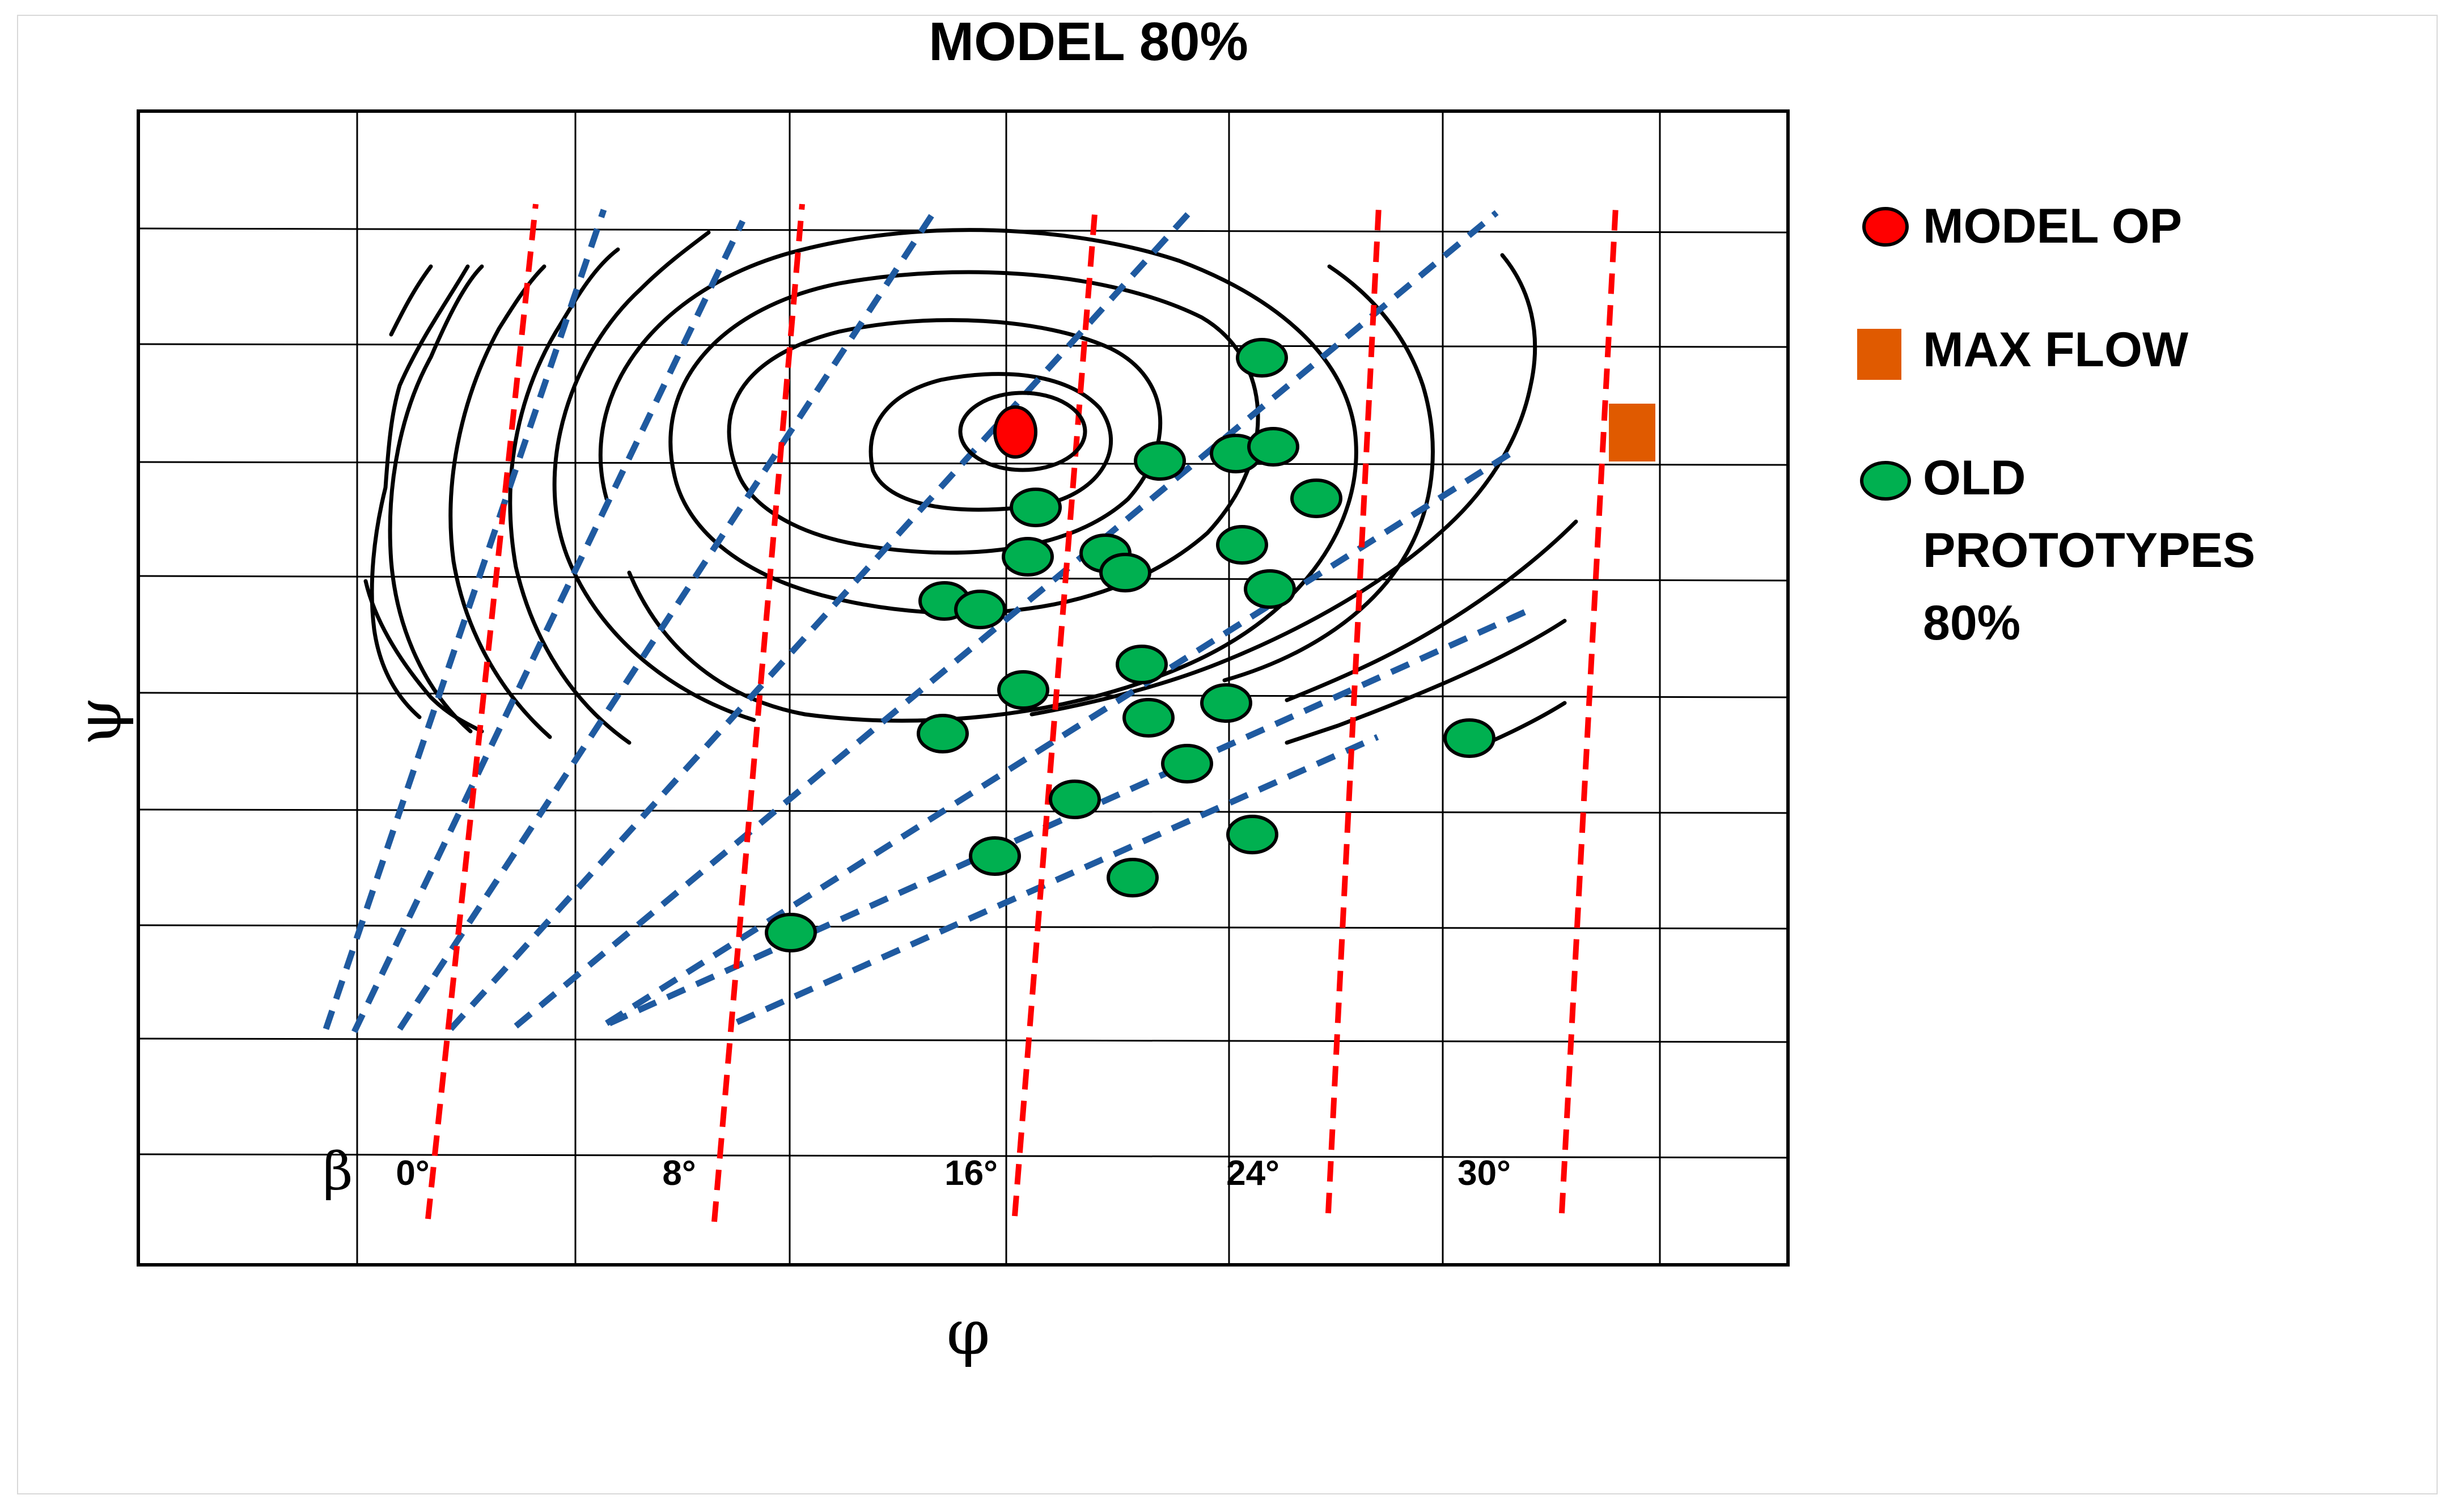 Image resolution: width=2449 pixels, height=1512 pixels. What do you see at coordinates (2052, 226) in the screenshot?
I see `legend-model-op-label: MODEL OP` at bounding box center [2052, 226].